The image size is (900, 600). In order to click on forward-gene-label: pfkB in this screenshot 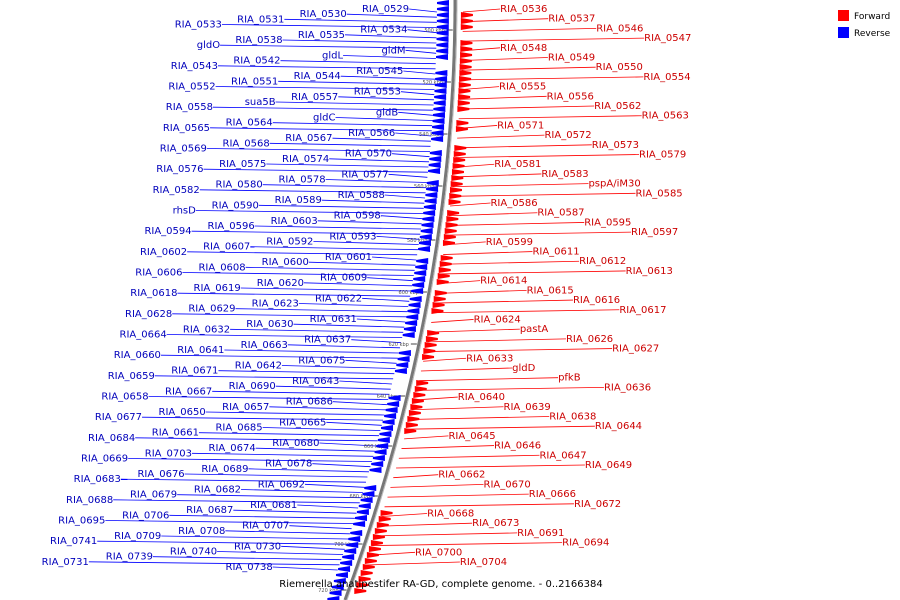, I will do `click(569, 378)`.